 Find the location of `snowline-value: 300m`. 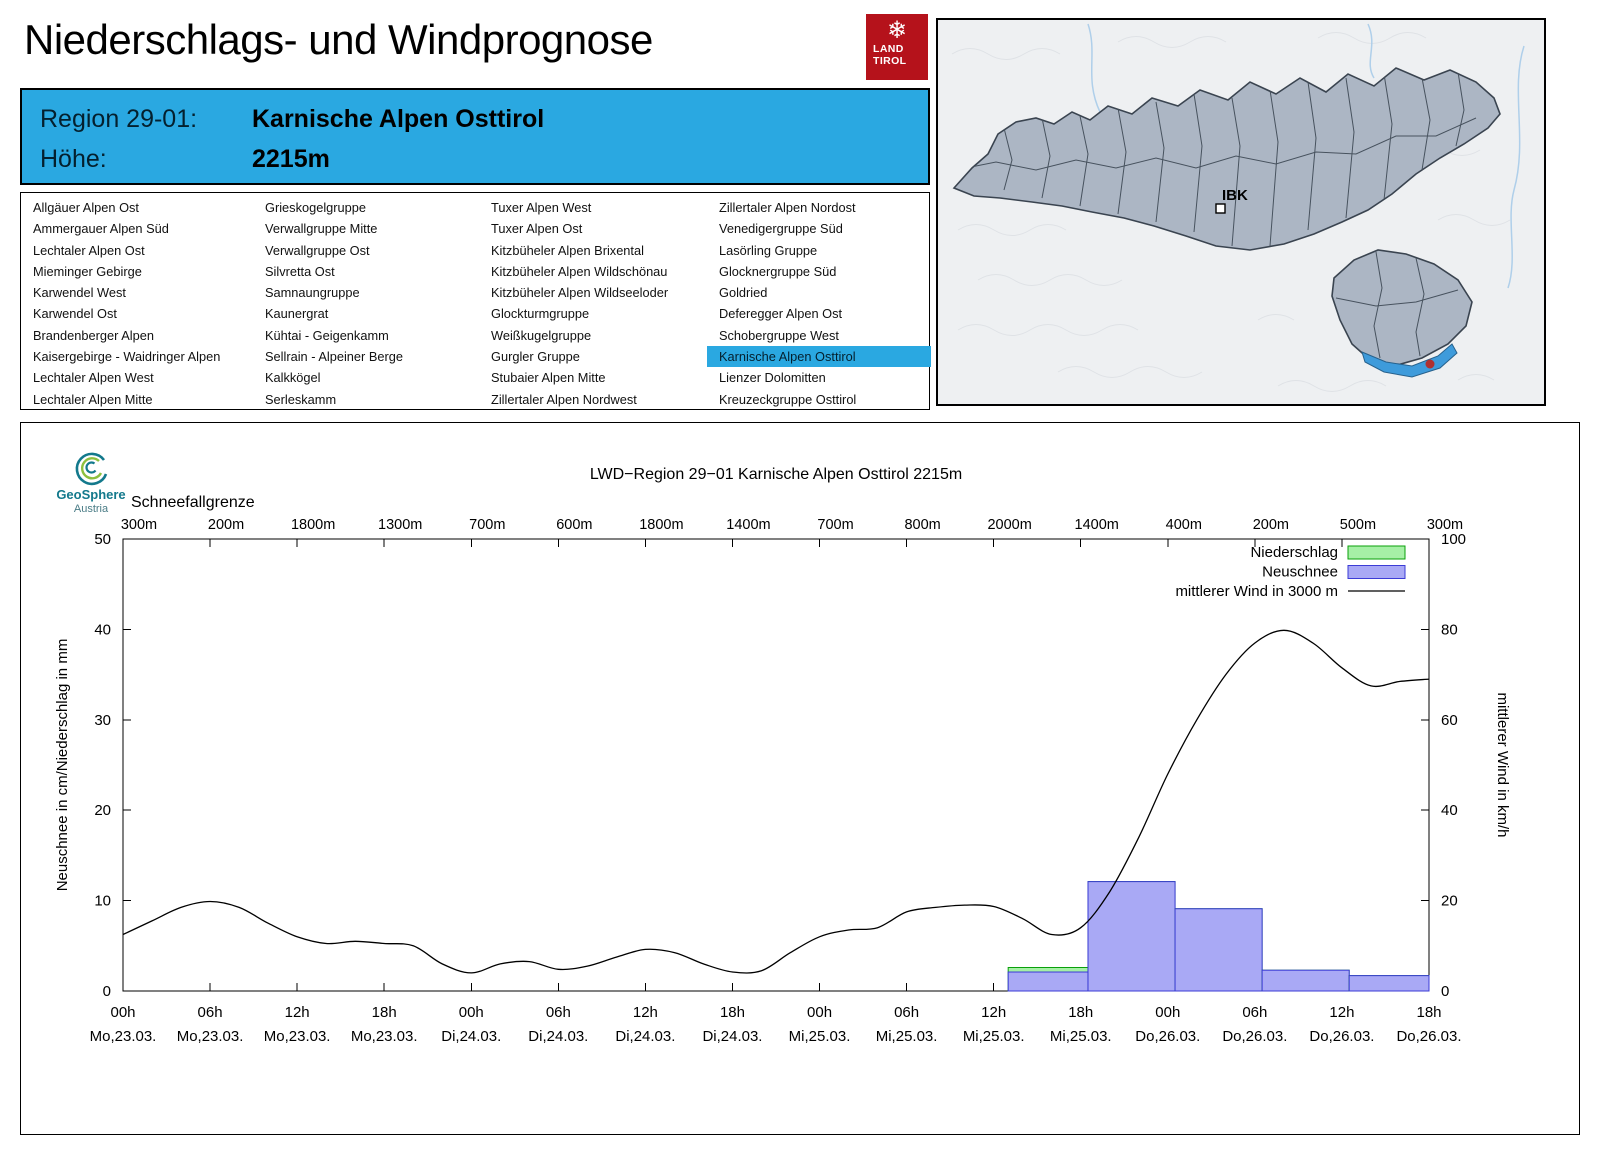

snowline-value: 300m is located at coordinates (1445, 525).